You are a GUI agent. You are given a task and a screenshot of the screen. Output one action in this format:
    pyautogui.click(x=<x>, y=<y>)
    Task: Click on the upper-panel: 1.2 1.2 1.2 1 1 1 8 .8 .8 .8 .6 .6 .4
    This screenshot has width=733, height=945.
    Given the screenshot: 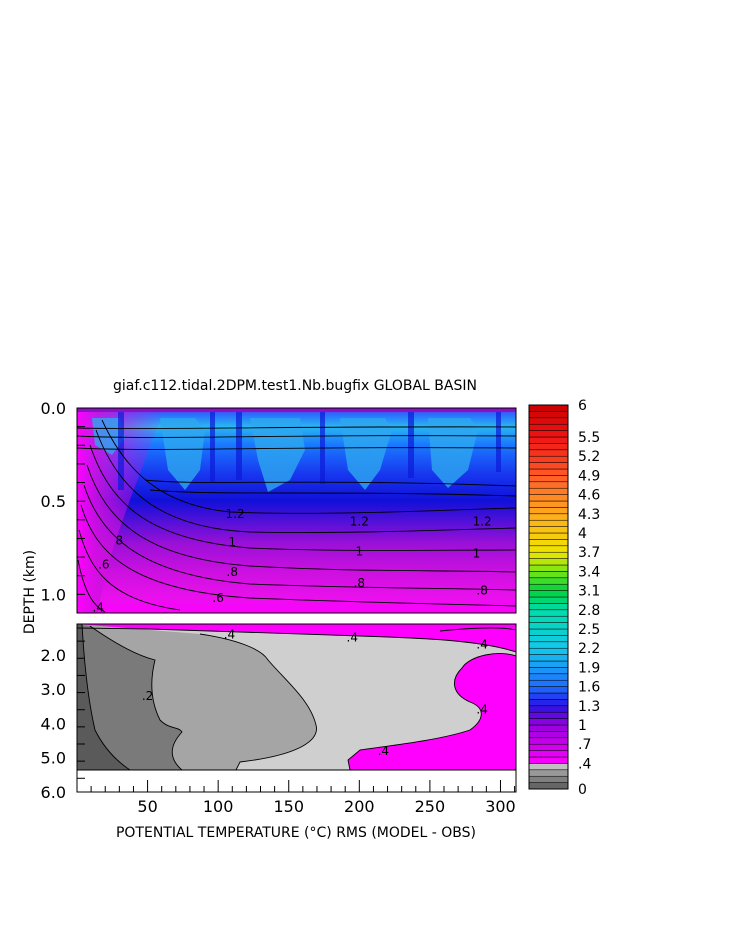 What is the action you would take?
    pyautogui.click(x=296, y=510)
    